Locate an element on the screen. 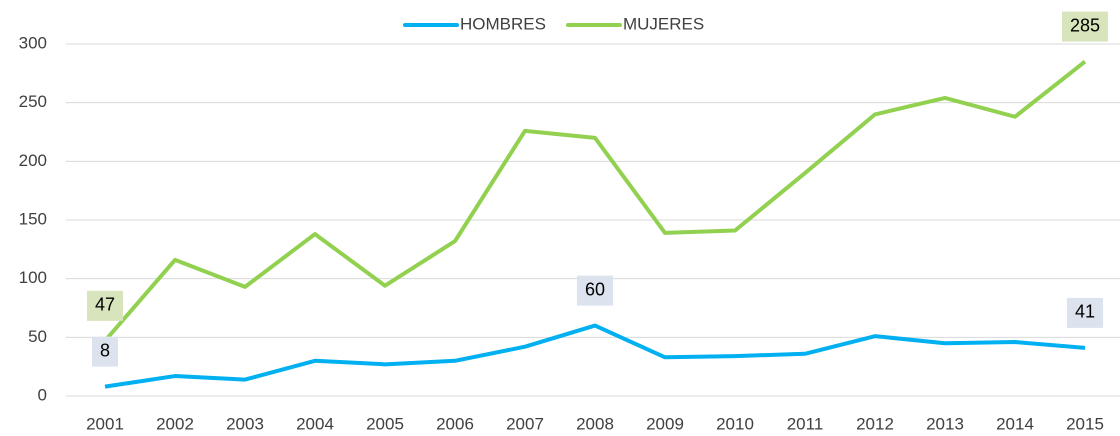 This screenshot has width=1120, height=436. x-tick-label: 2014 is located at coordinates (1015, 423).